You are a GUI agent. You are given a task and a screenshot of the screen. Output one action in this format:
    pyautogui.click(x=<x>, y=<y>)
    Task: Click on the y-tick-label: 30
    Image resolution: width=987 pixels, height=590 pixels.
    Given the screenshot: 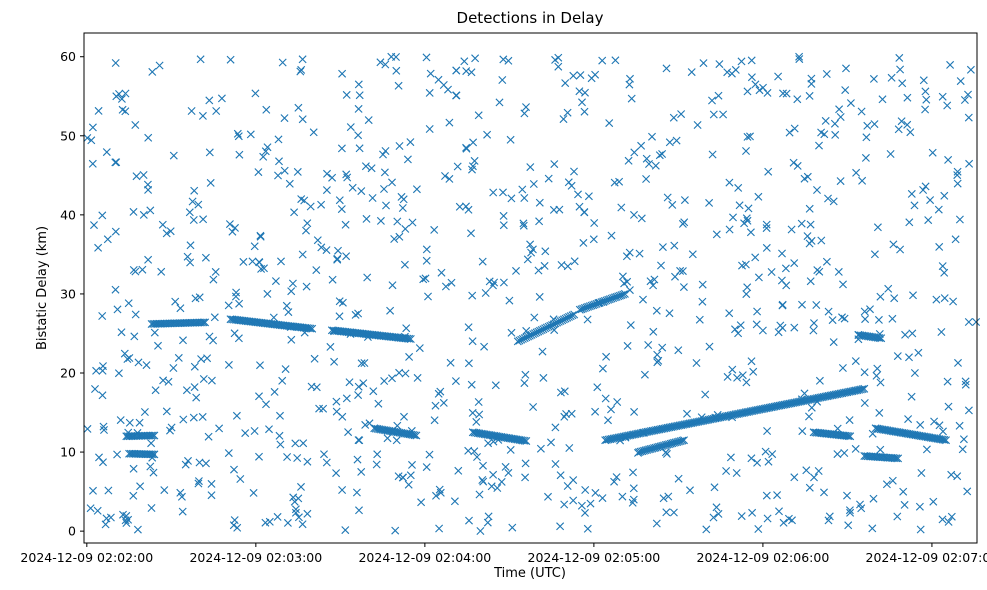 What is the action you would take?
    pyautogui.click(x=68, y=293)
    